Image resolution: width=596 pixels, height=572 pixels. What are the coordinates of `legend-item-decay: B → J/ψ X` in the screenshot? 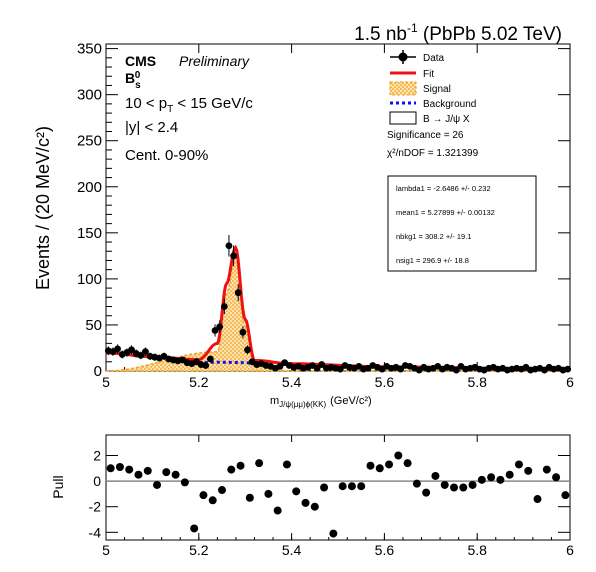 It's located at (429, 118).